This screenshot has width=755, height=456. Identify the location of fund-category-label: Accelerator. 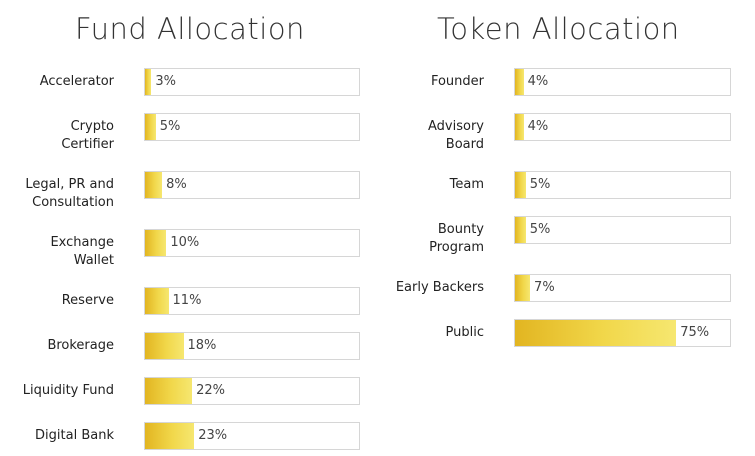
(76, 81).